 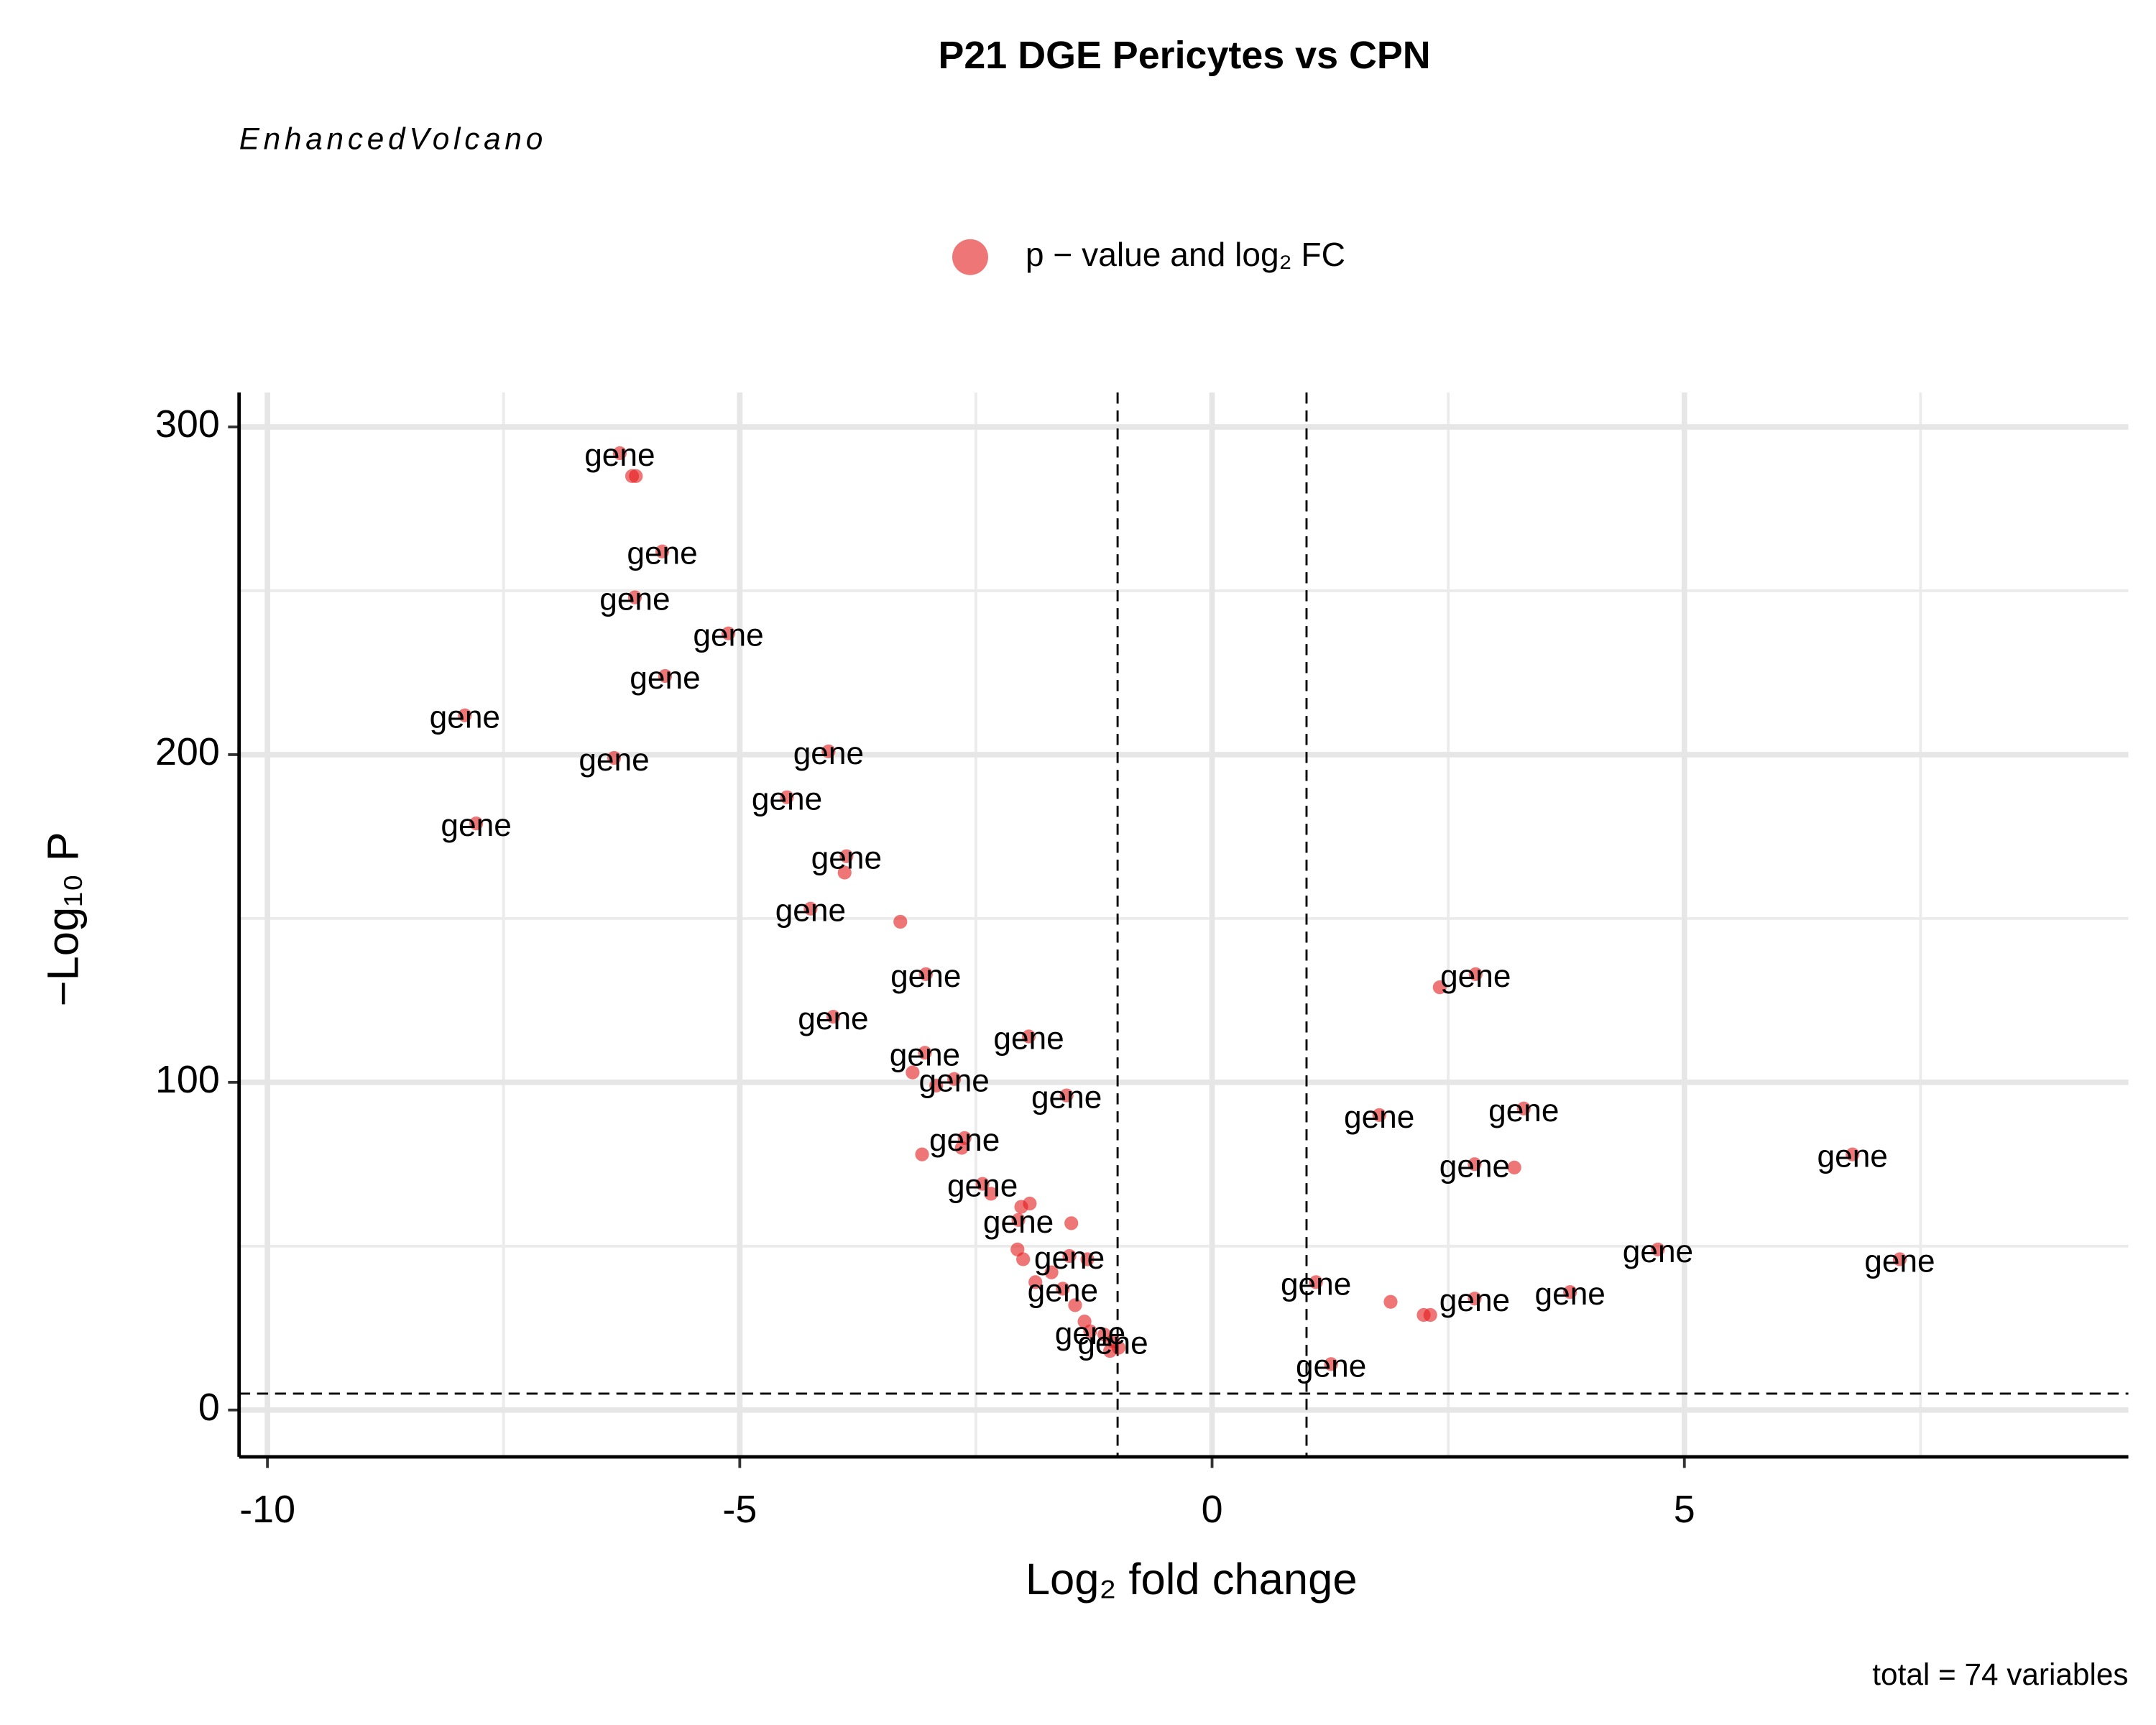 I want to click on y-tick-label: 0, so click(x=209, y=1407).